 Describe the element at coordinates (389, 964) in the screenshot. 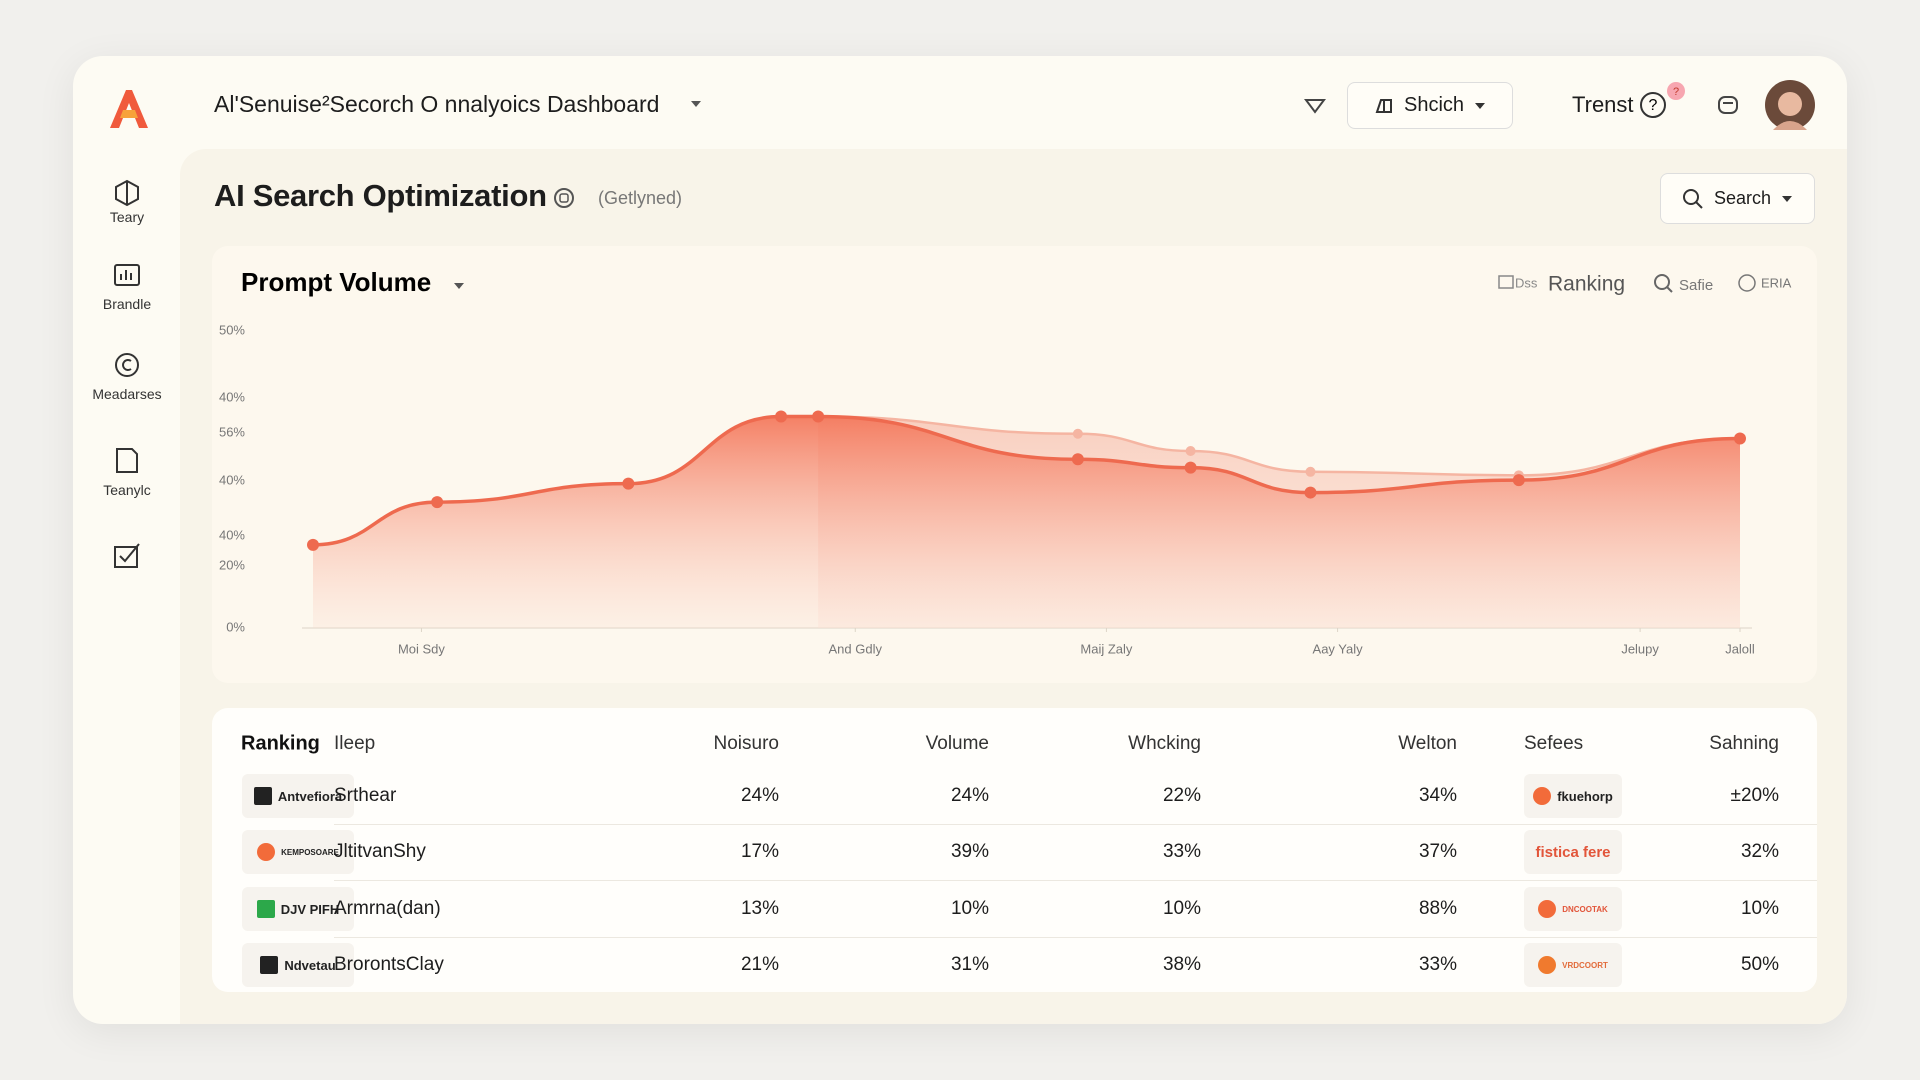

I see `table-cell: BrorontsClay` at that location.